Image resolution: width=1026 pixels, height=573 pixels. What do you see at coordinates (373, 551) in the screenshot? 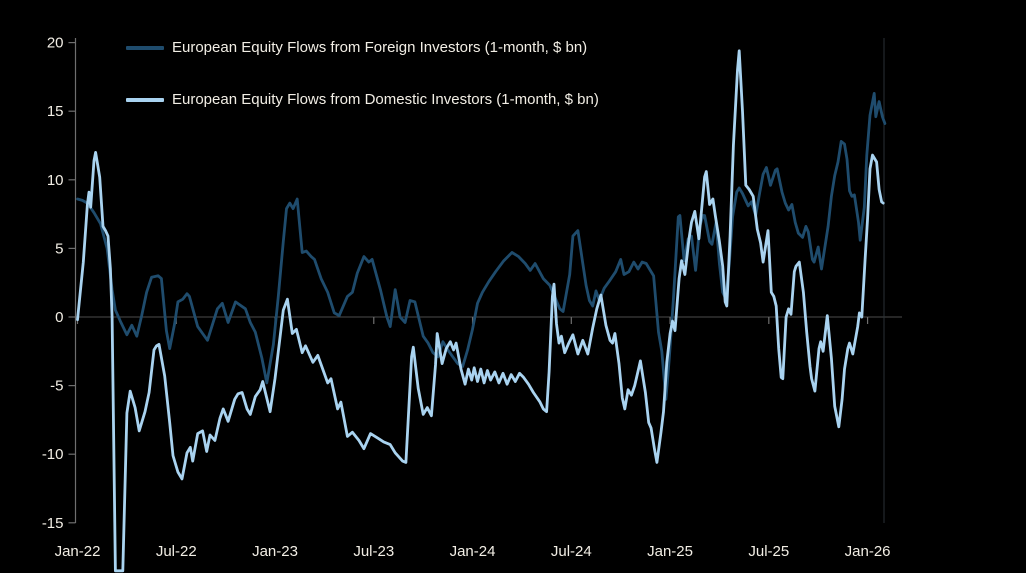
I see `x-tick-label: Jul-23` at bounding box center [373, 551].